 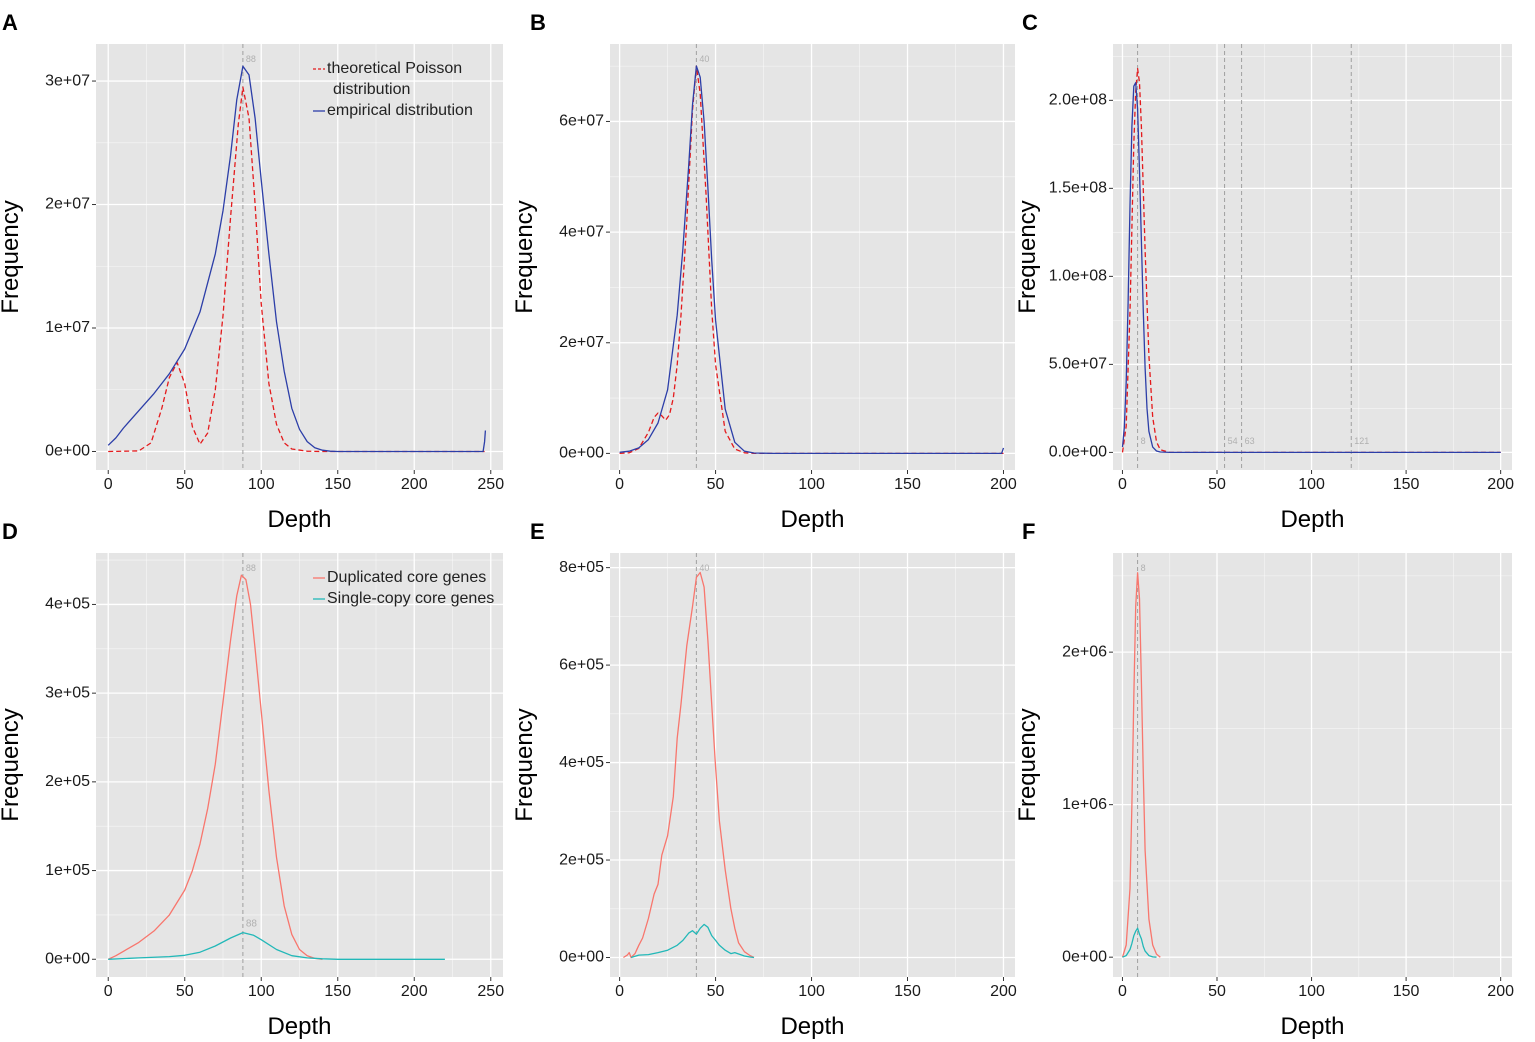 I want to click on y-tick-label: 1.0e+08, so click(x=1078, y=276).